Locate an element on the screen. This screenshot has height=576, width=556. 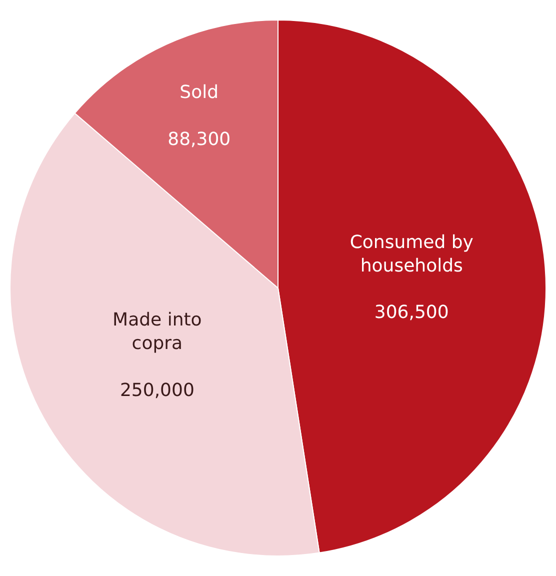
data-label: 88,300 is located at coordinates (199, 139).